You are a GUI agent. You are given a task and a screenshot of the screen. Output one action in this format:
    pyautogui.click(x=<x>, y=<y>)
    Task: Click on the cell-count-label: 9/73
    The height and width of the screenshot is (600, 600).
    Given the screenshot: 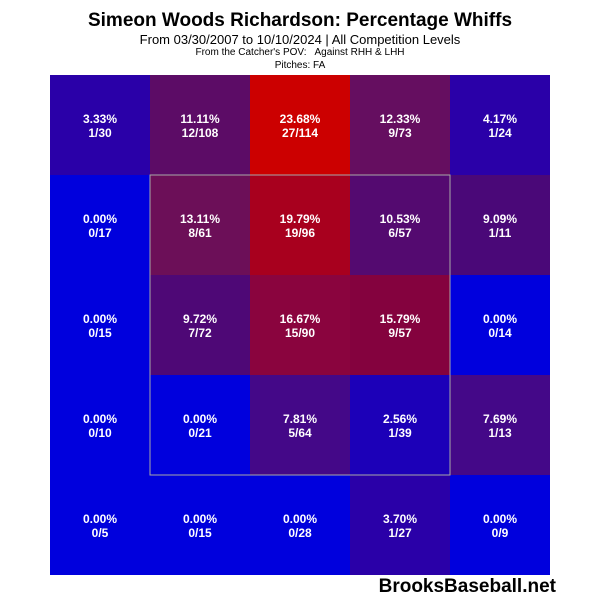 What is the action you would take?
    pyautogui.click(x=400, y=133)
    